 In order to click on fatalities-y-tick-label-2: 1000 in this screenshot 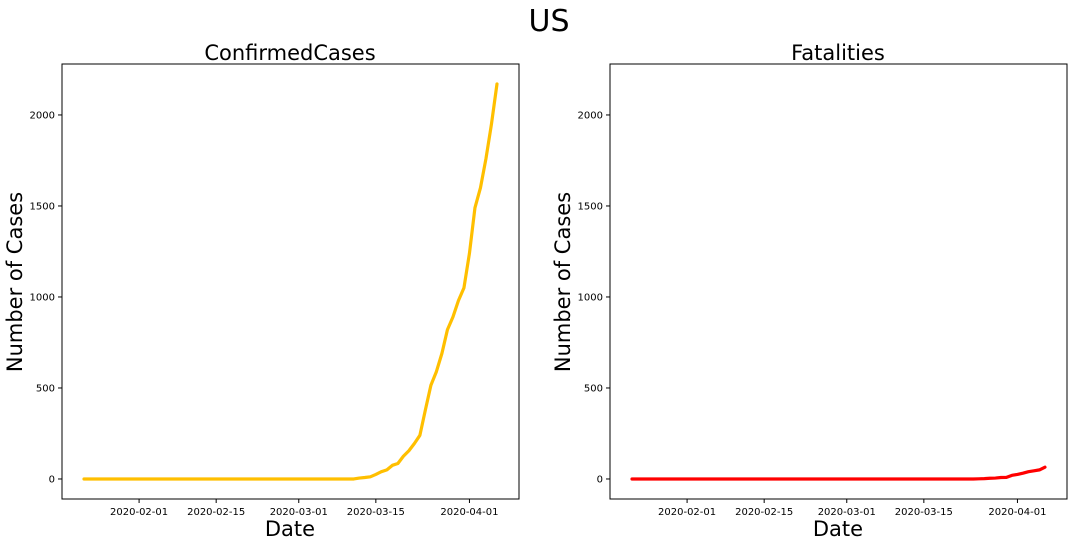, I will do `click(590, 297)`.